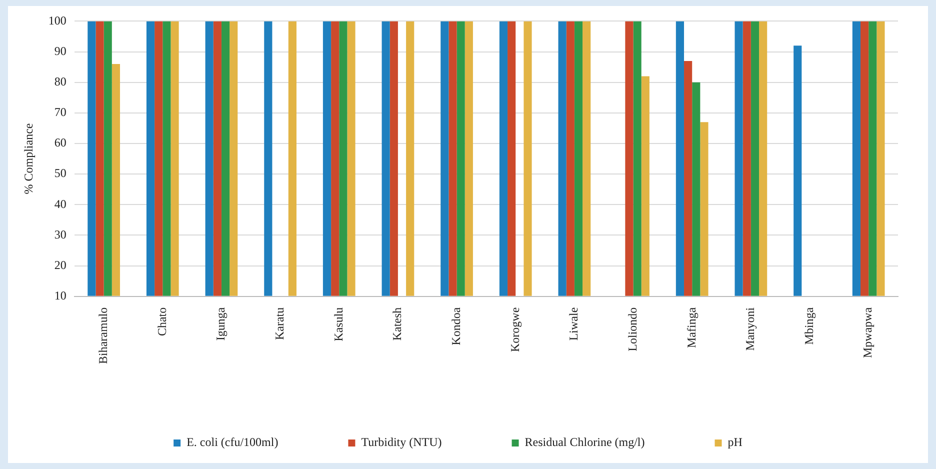  Describe the element at coordinates (867, 332) in the screenshot. I see `x-tick-label: Mpwapwa` at that location.